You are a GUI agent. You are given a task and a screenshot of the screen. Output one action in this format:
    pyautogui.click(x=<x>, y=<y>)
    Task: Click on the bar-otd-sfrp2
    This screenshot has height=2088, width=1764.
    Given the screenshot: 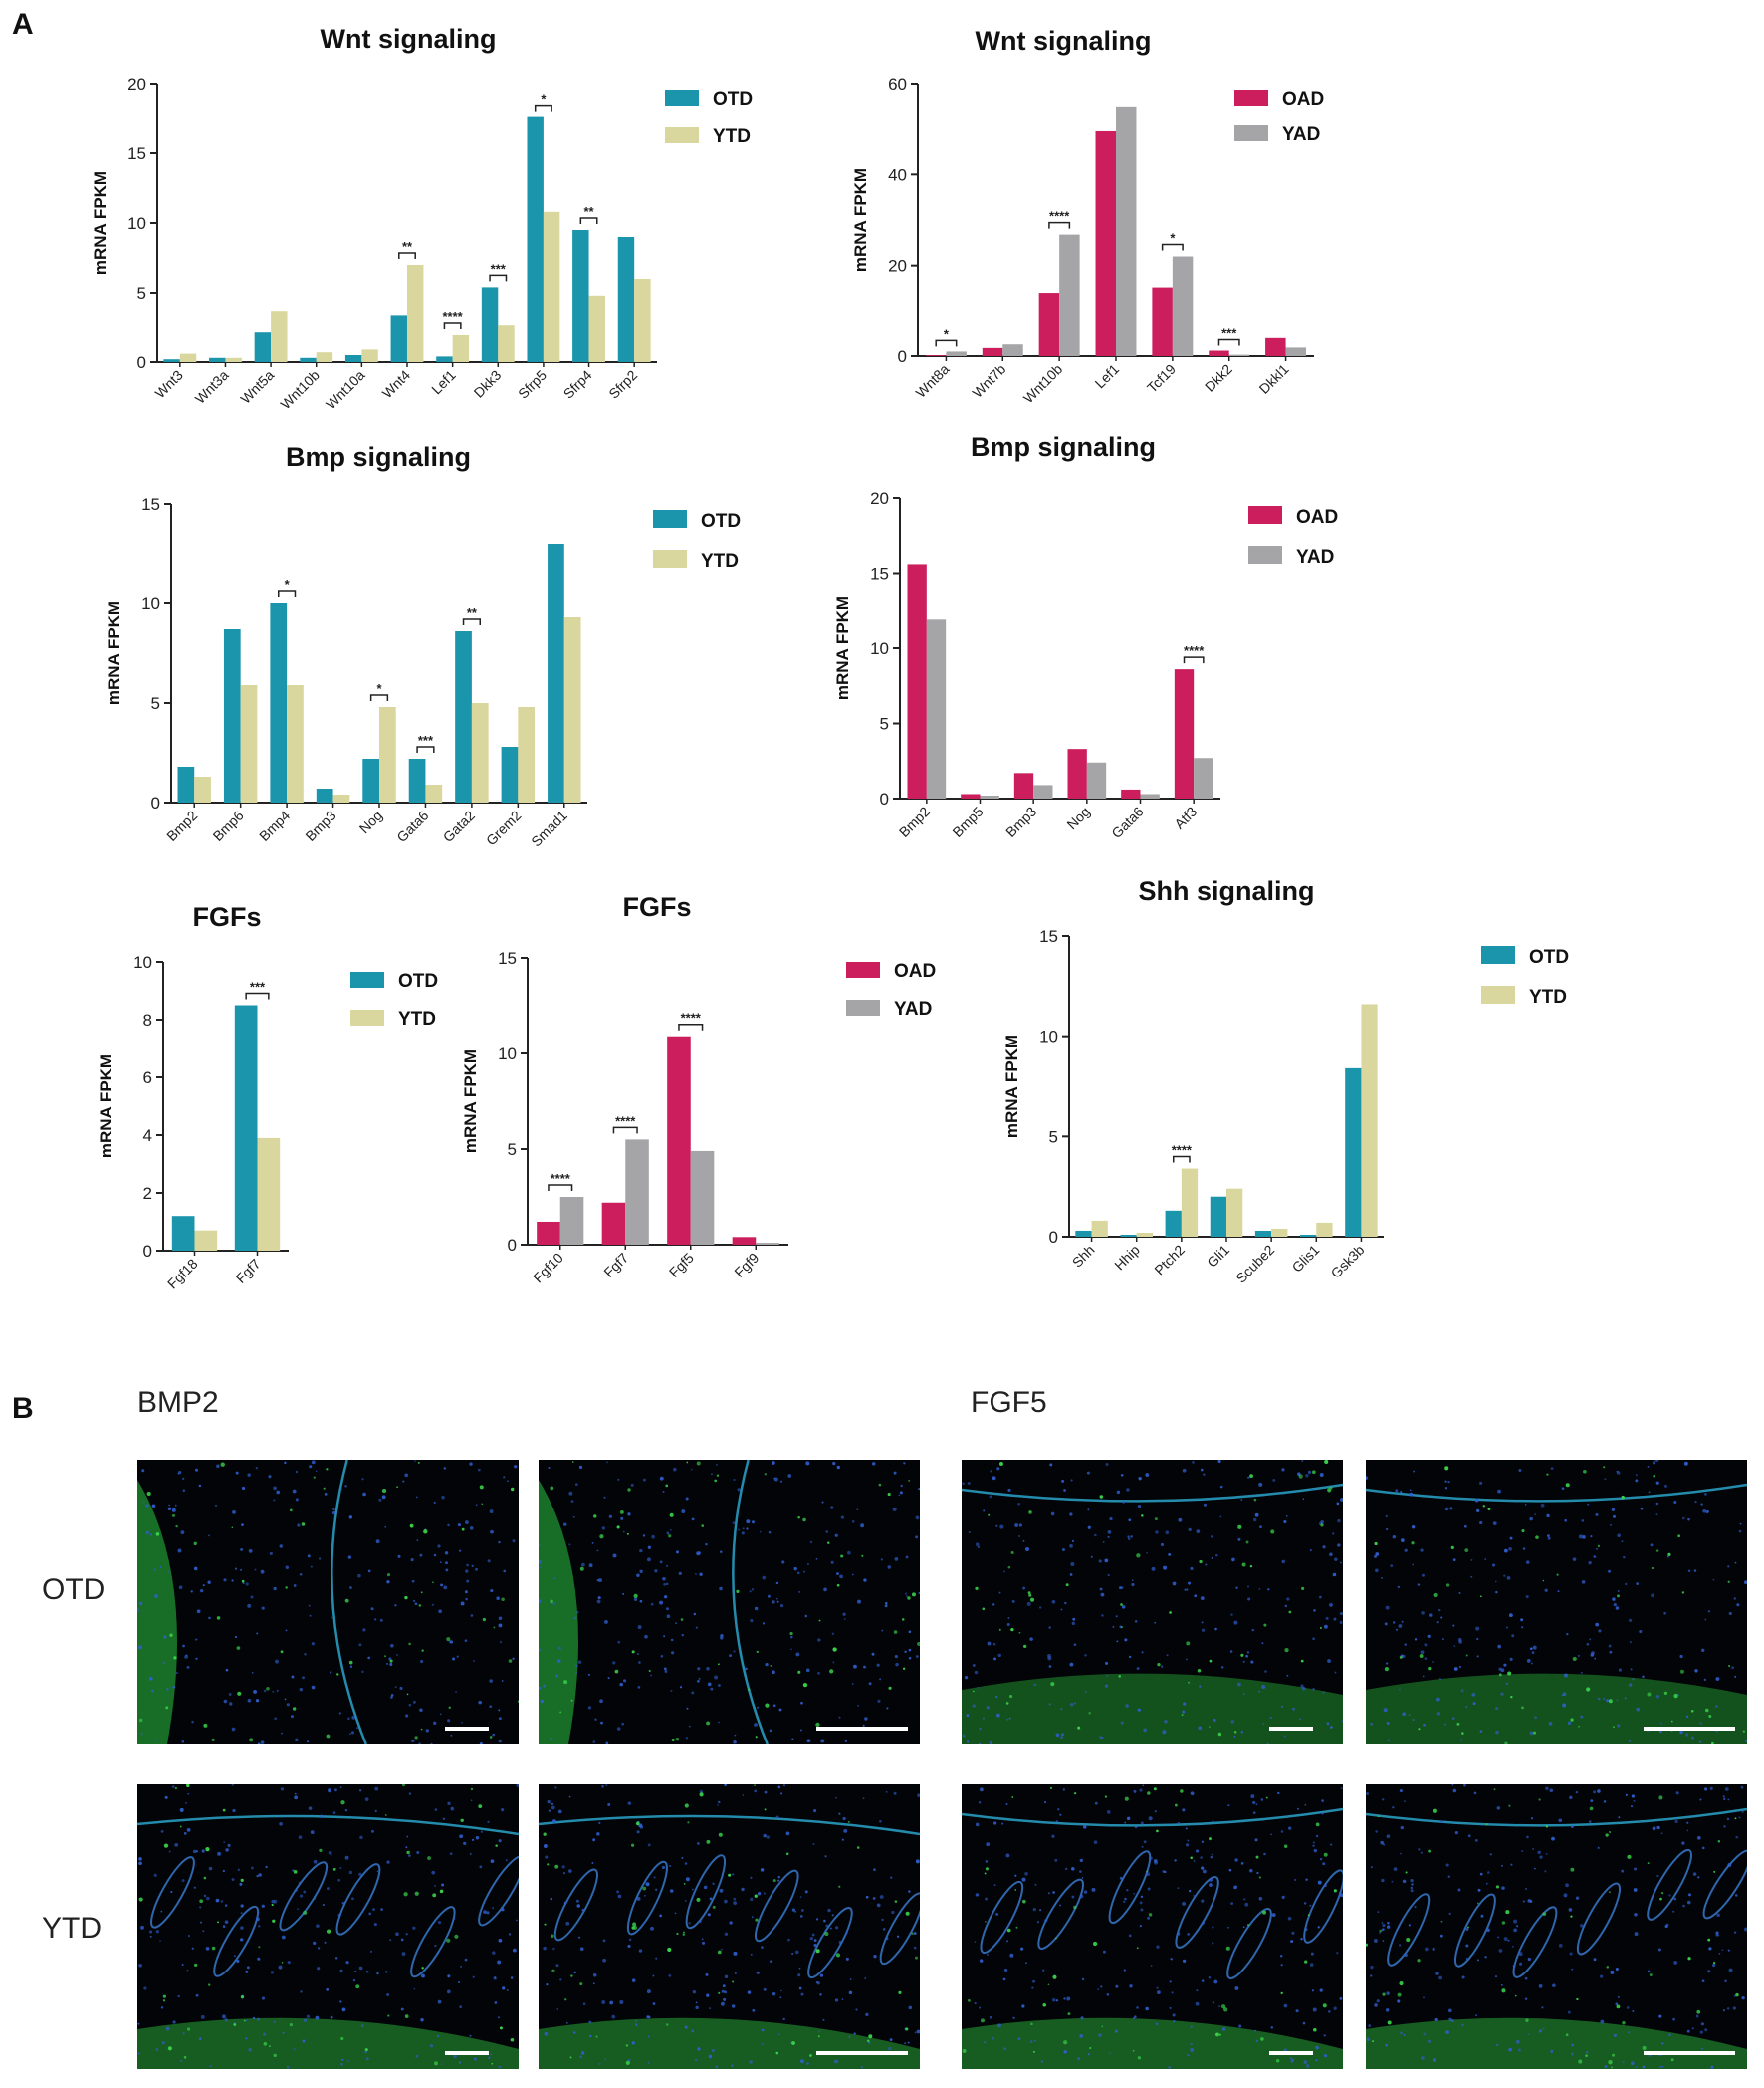 What is the action you would take?
    pyautogui.click(x=626, y=300)
    